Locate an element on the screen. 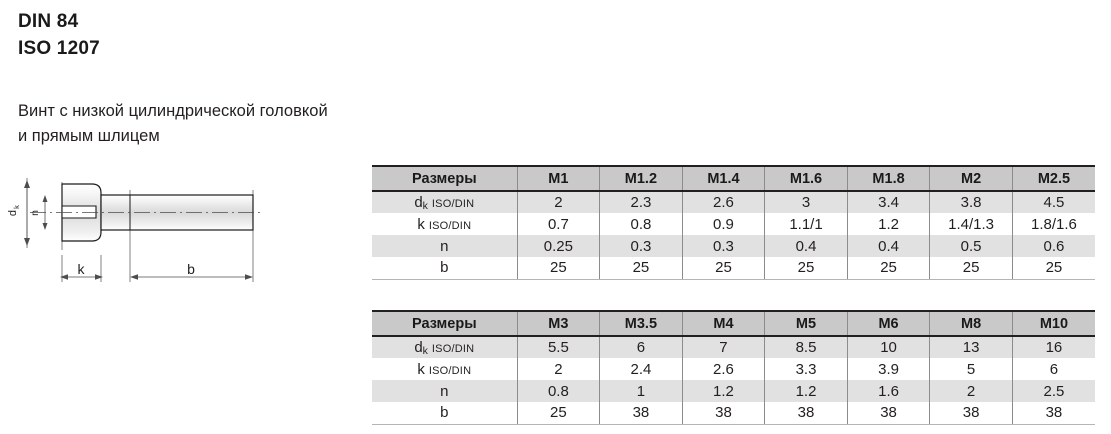  cell-value: 1.4/1.3 is located at coordinates (971, 224).